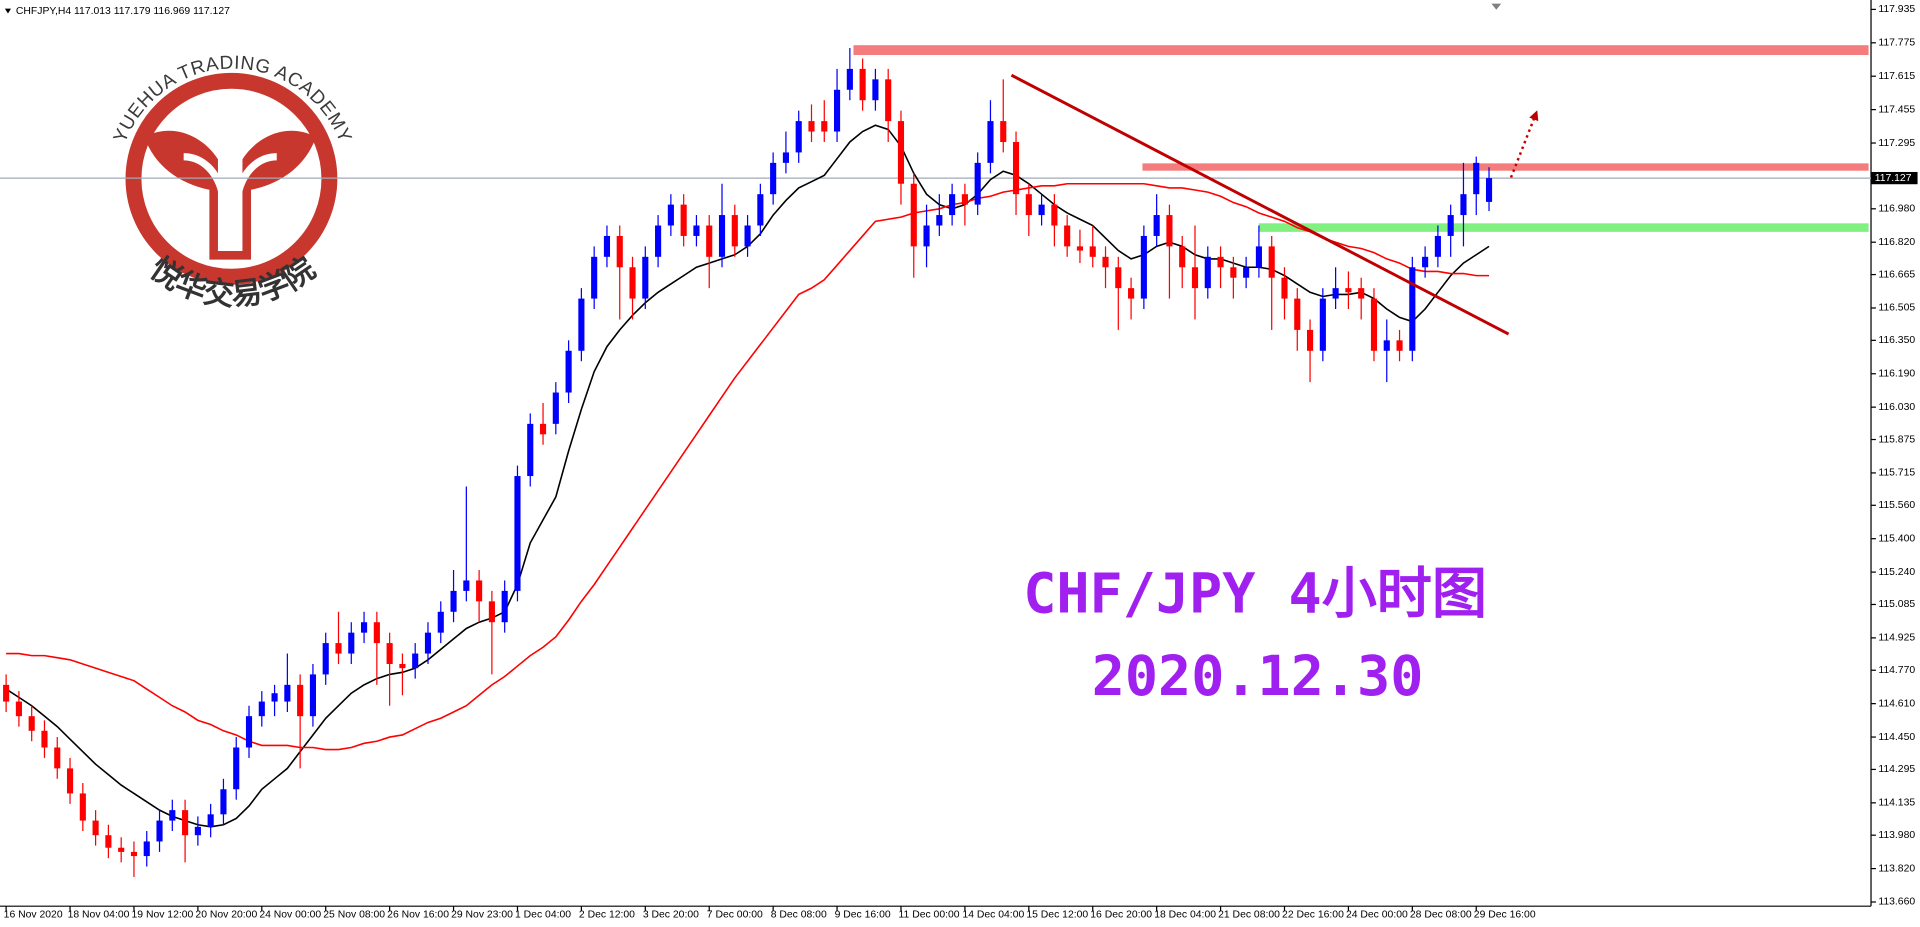  What do you see at coordinates (8, 11) in the screenshot?
I see `header-marker` at bounding box center [8, 11].